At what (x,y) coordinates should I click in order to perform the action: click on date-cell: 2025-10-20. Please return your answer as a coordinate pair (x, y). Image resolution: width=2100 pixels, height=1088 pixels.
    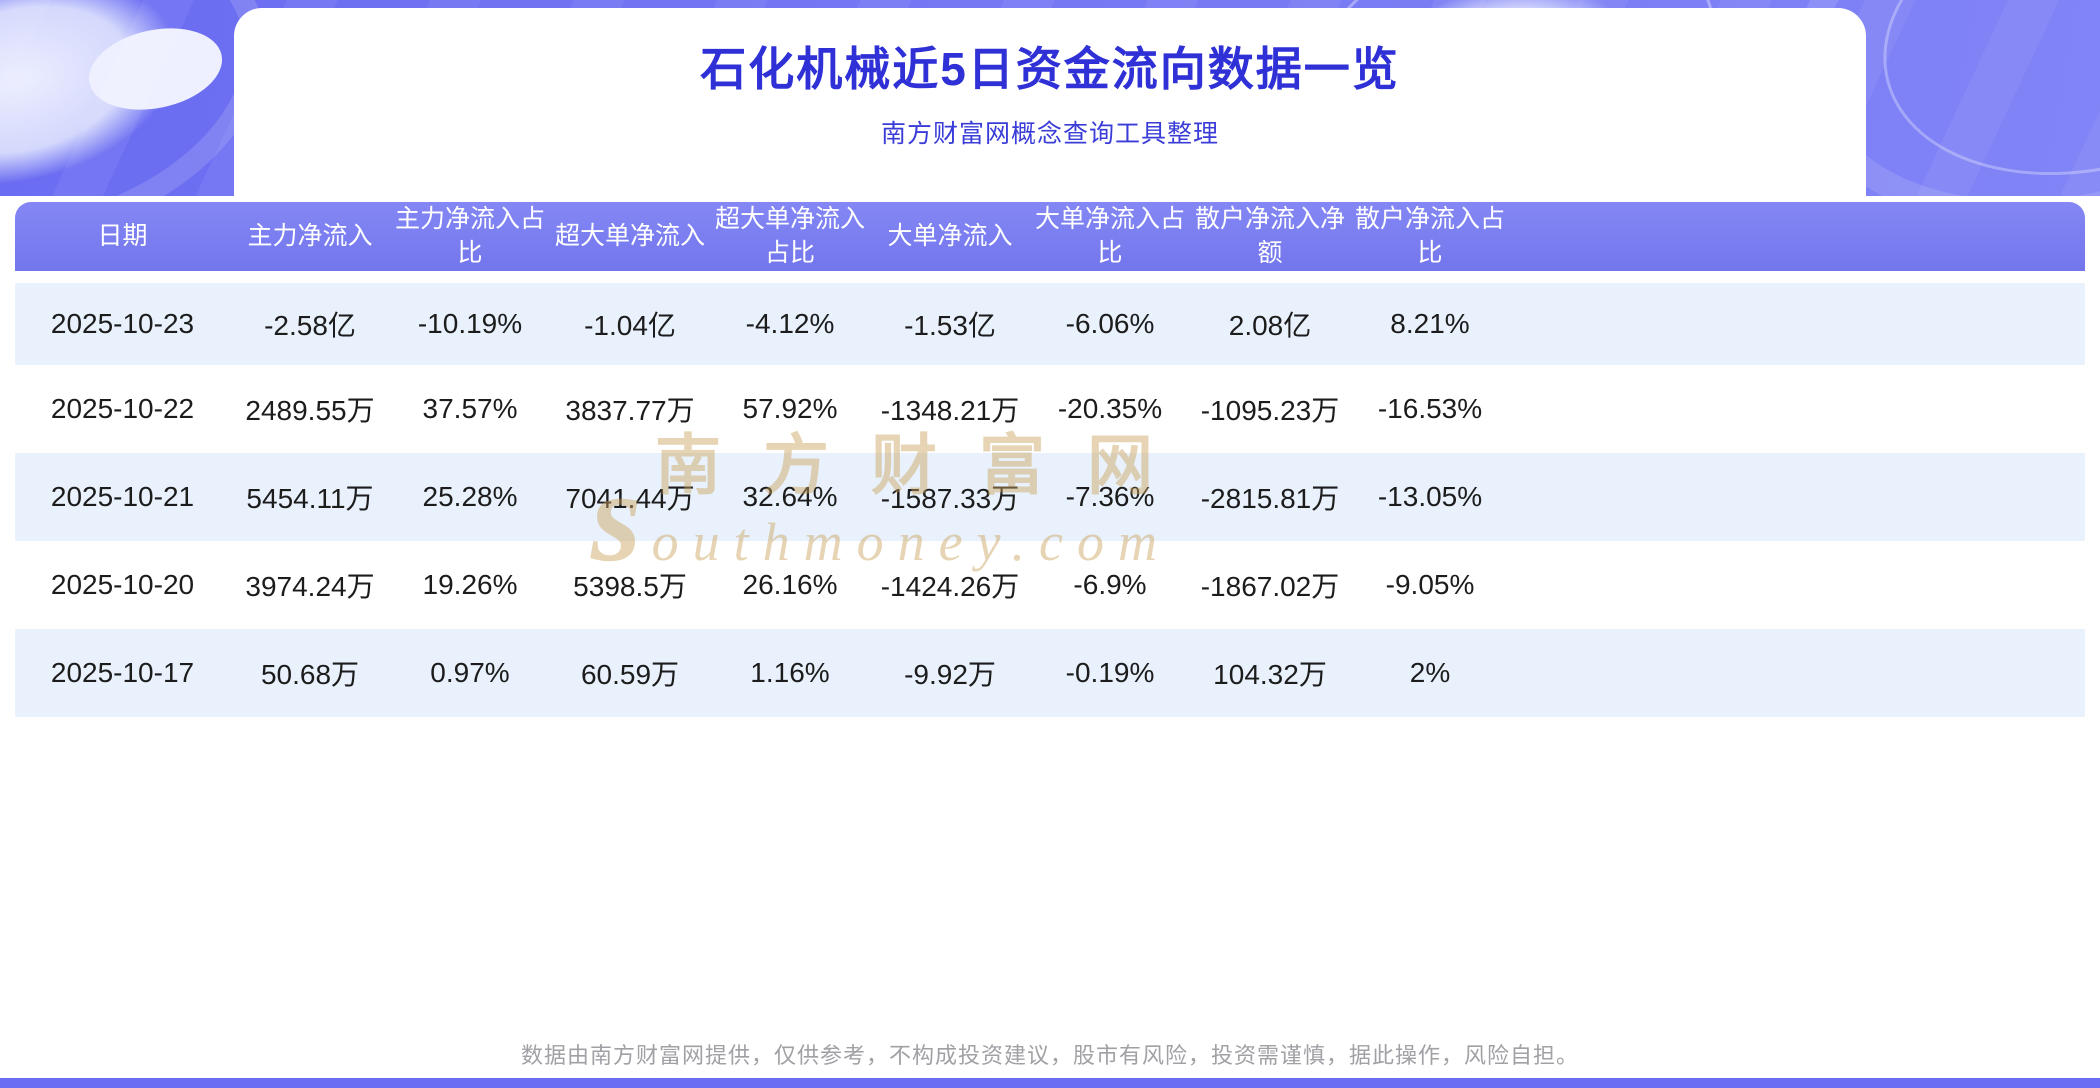
    Looking at the image, I should click on (122, 584).